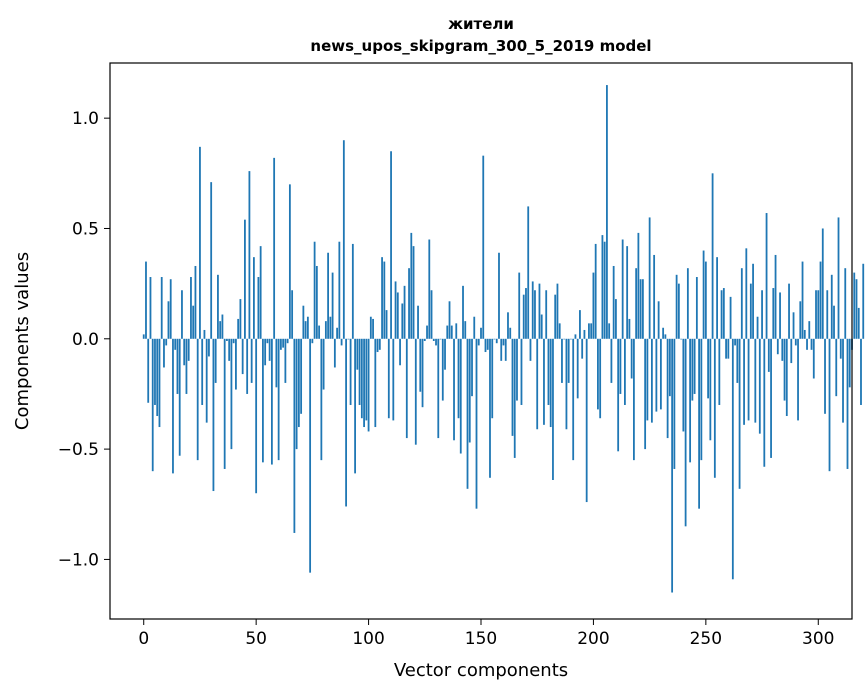  Describe the element at coordinates (481, 670) in the screenshot. I see `x-axis-label: Vector components` at that location.